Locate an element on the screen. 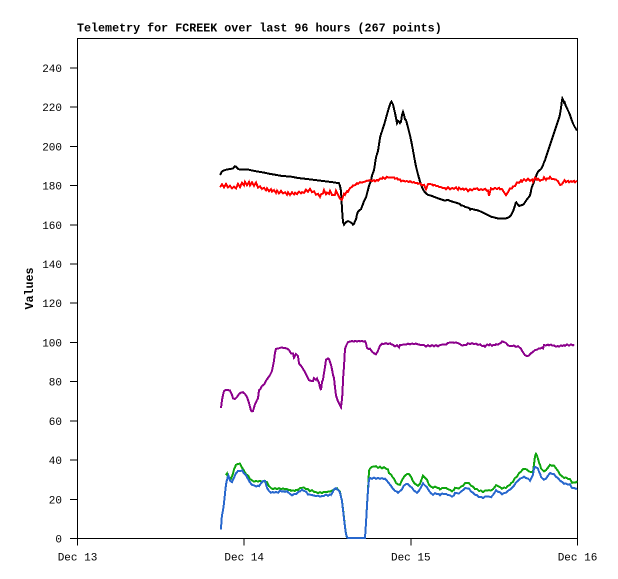  svg-text: 60 is located at coordinates (55, 423).